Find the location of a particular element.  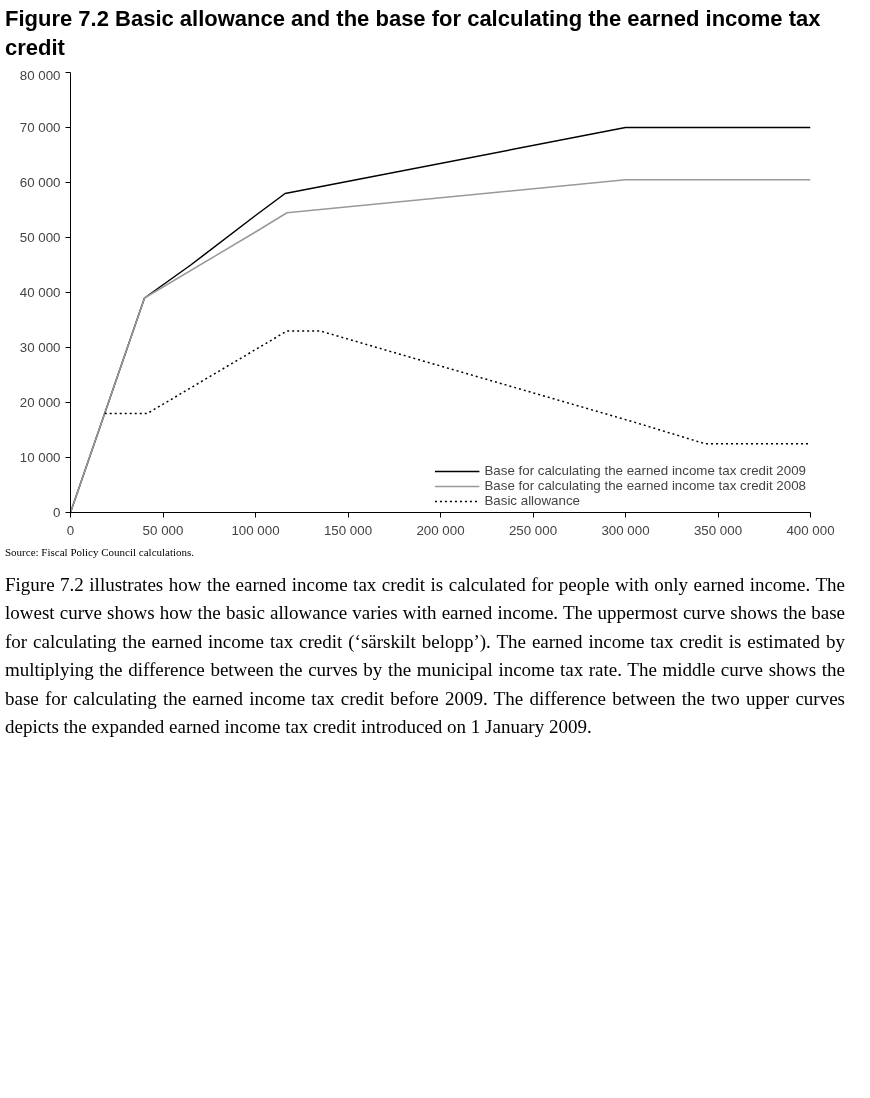

y-tick-label: 50 000 is located at coordinates (40, 238).